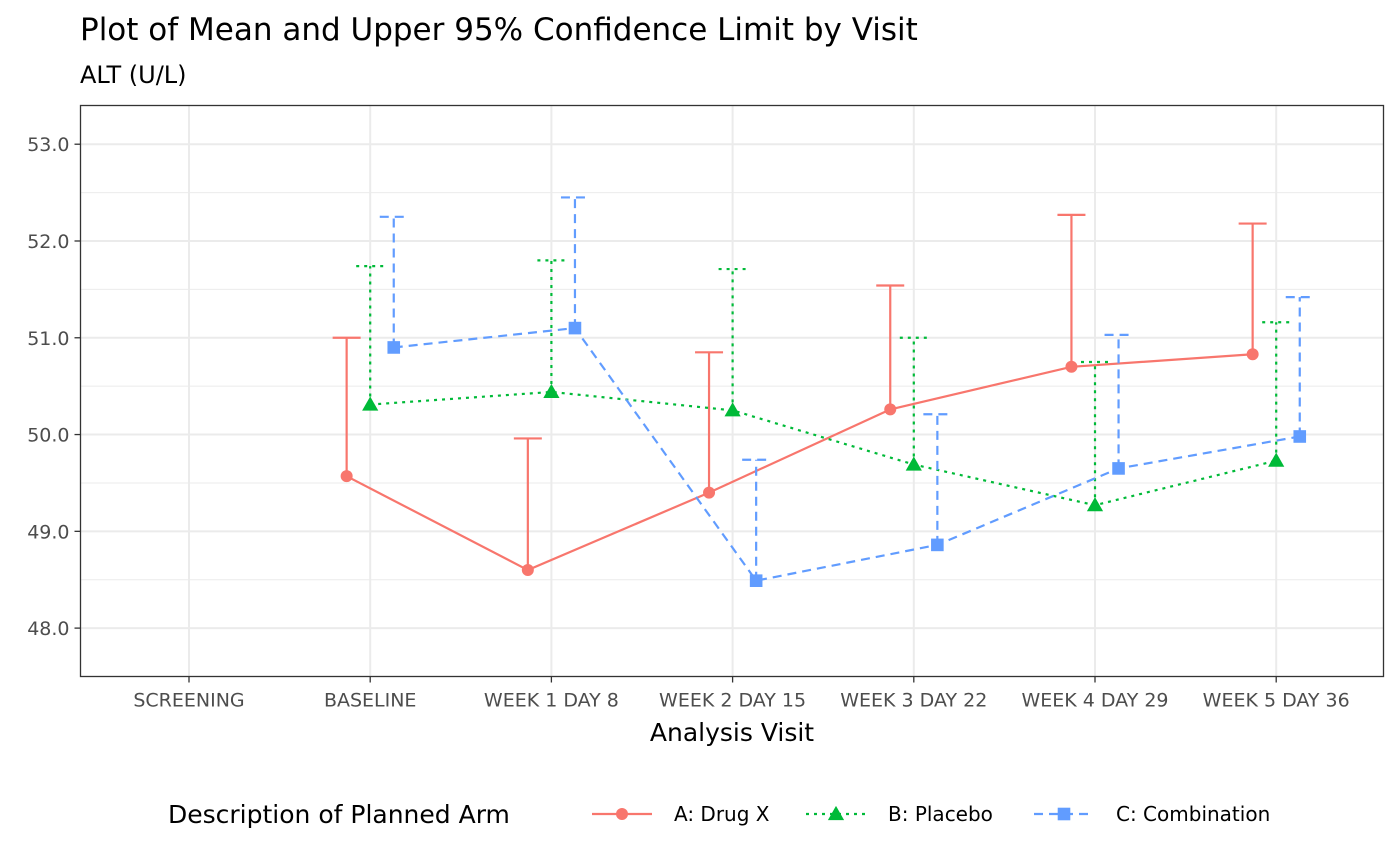 Image resolution: width=1400 pixels, height=866 pixels. What do you see at coordinates (1094, 701) in the screenshot?
I see `x-tick-label: WEEK 4 DAY 29` at bounding box center [1094, 701].